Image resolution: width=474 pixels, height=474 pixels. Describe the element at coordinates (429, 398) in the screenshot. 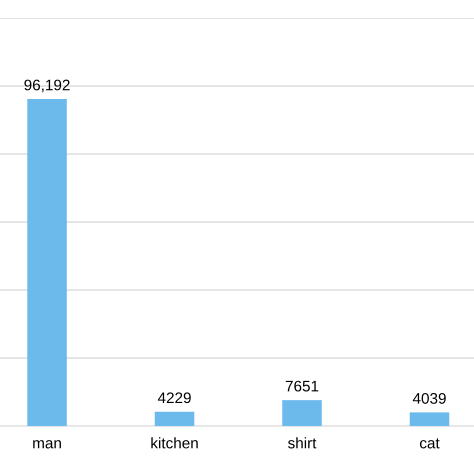

I see `data-label: 4039` at that location.